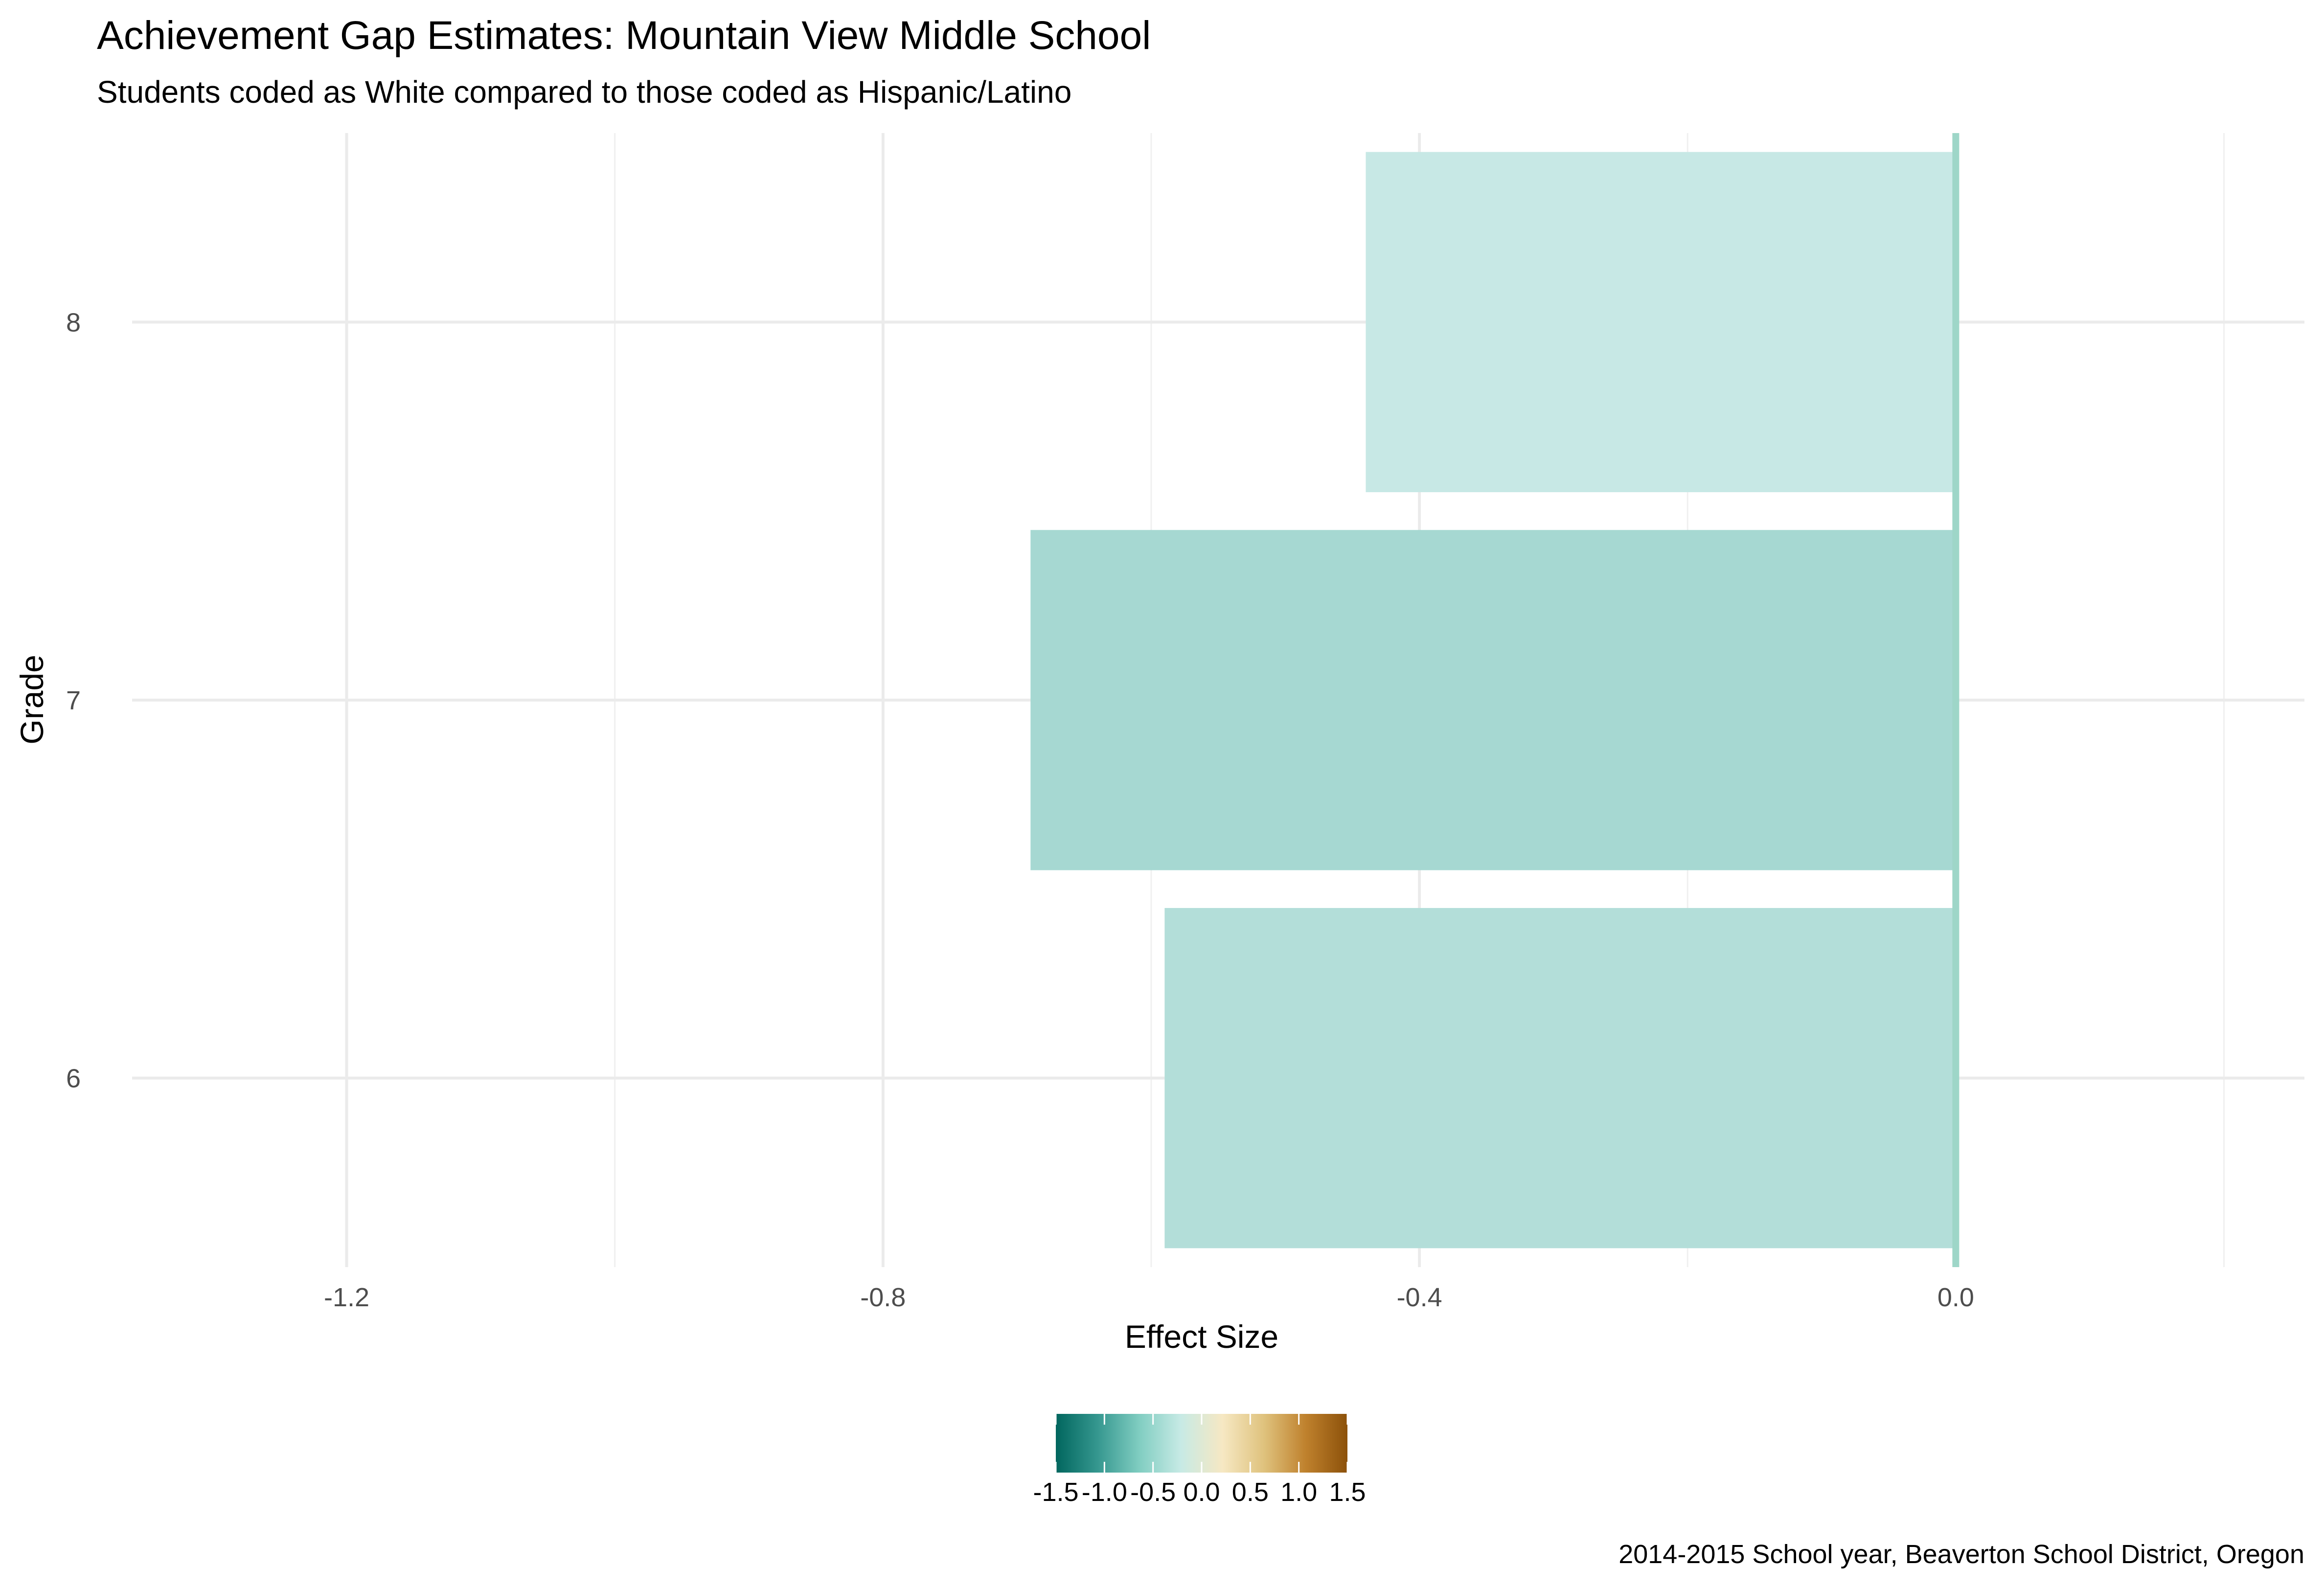 Image resolution: width=2324 pixels, height=1590 pixels. Describe the element at coordinates (347, 1298) in the screenshot. I see `x-tick-label: -1.2` at that location.